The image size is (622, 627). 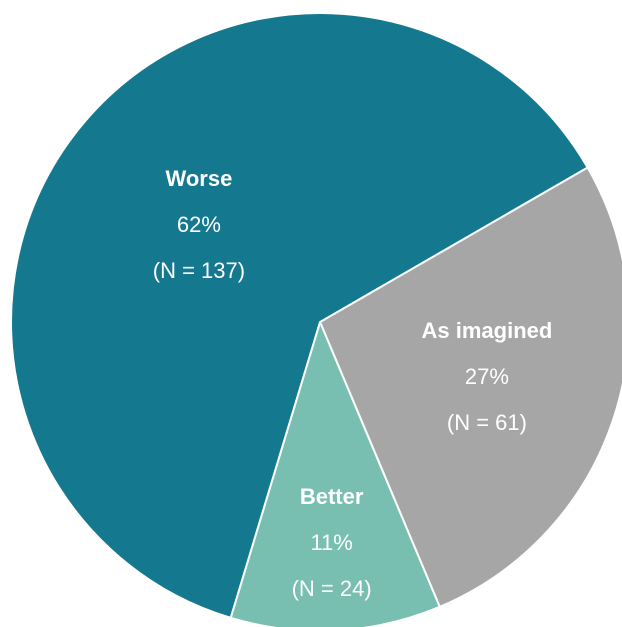 I want to click on slice-value-label: 27%, so click(x=487, y=376).